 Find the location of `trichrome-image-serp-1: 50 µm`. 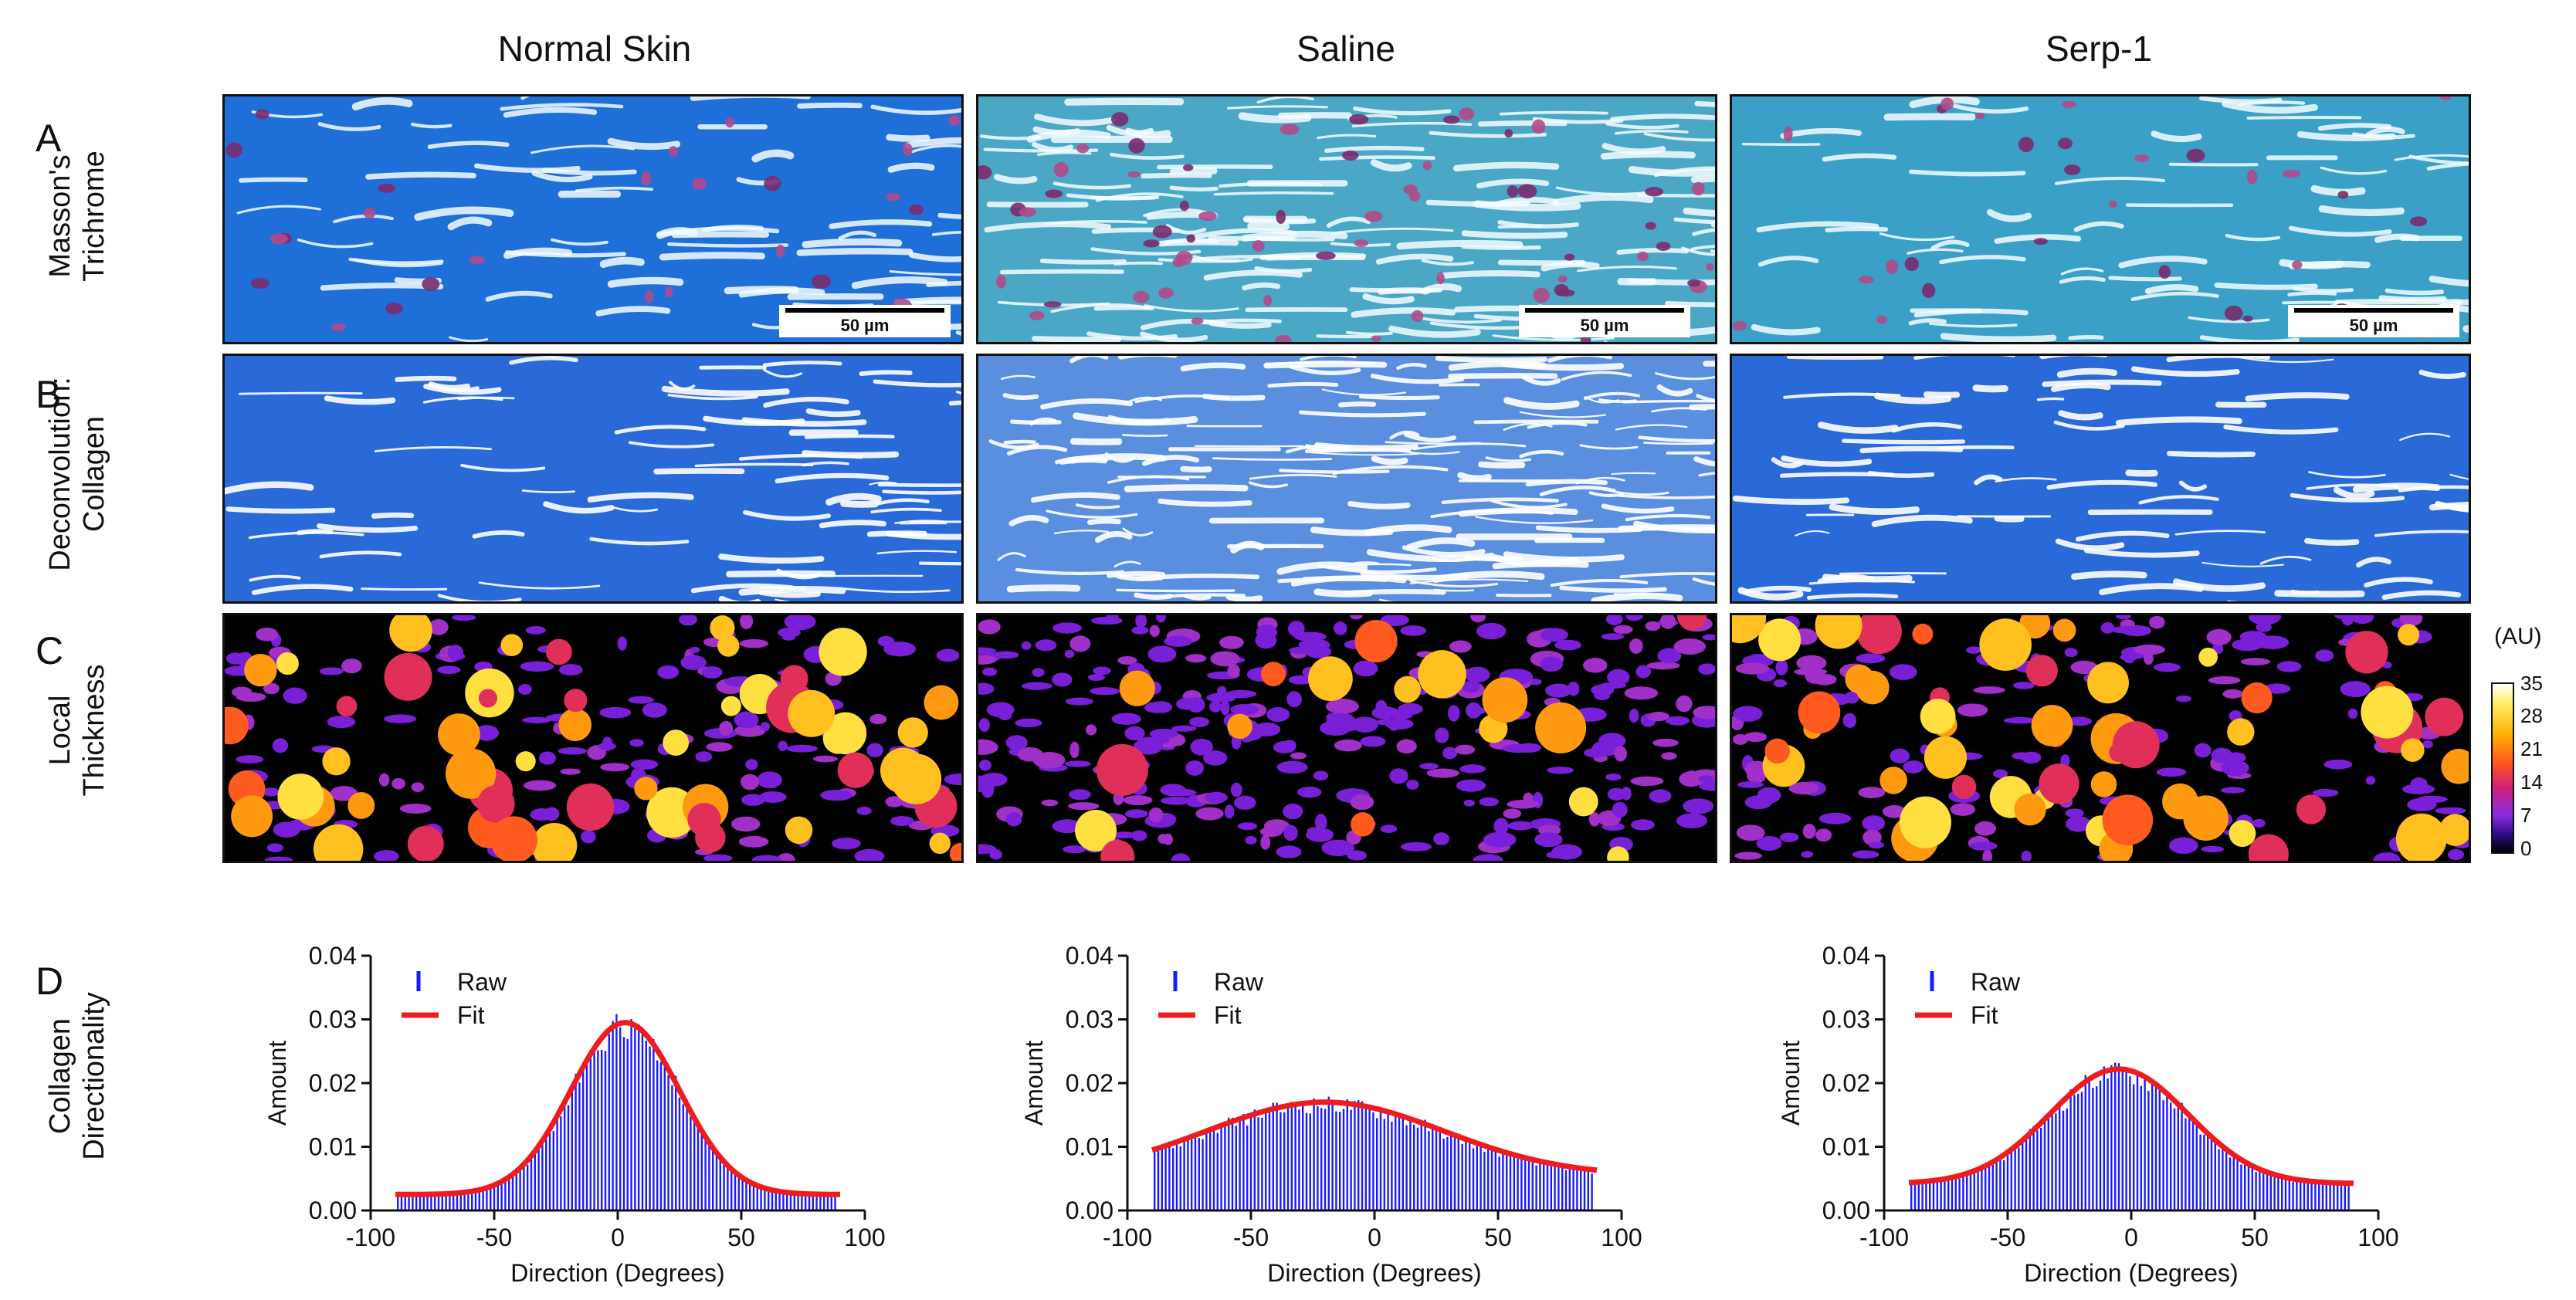

trichrome-image-serp-1: 50 µm is located at coordinates (2100, 219).